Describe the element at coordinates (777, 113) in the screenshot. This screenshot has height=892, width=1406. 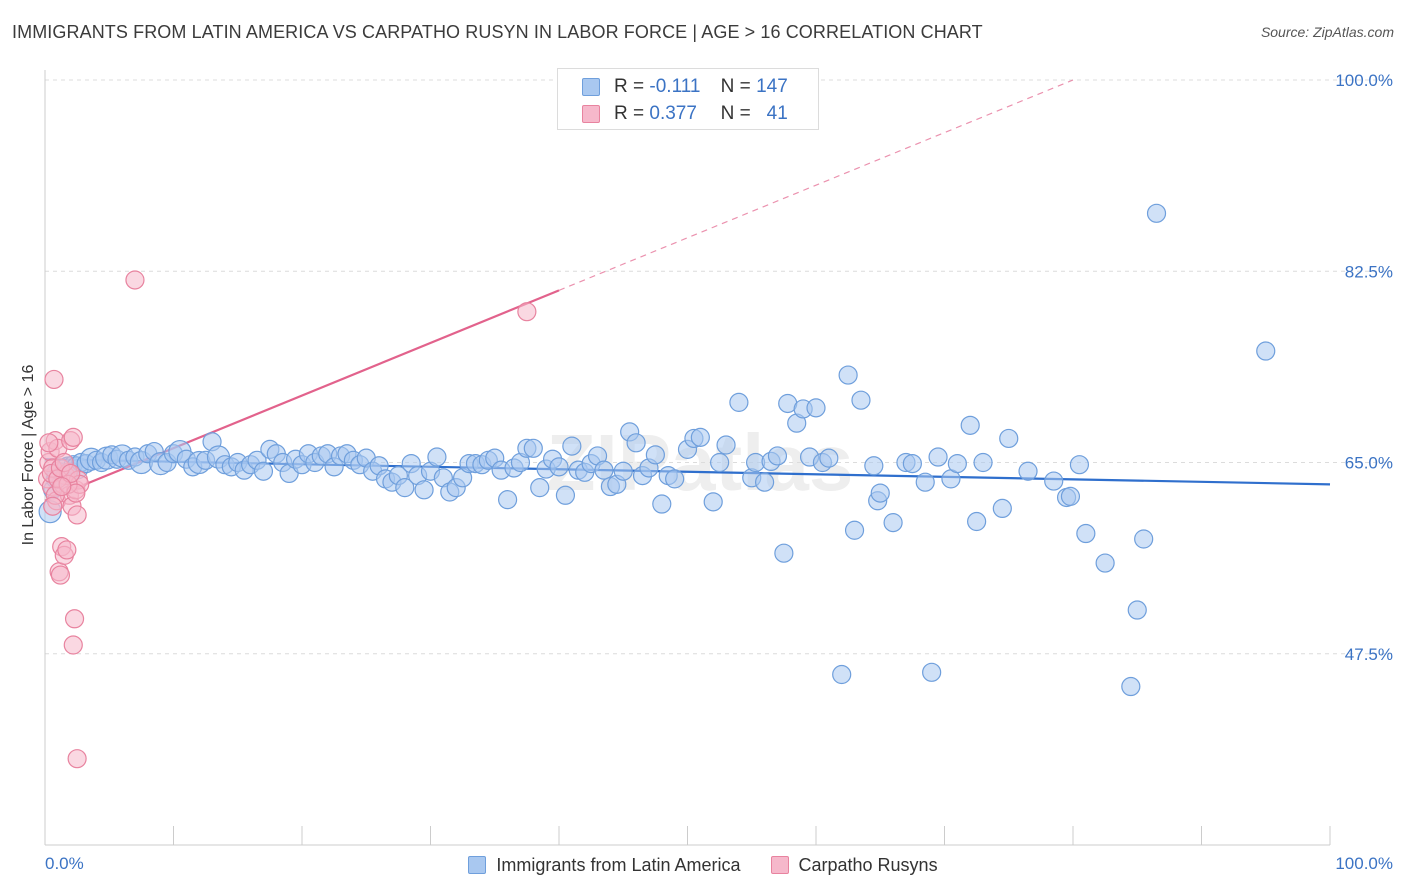
I see `legend-n-value-pink: 41` at that location.